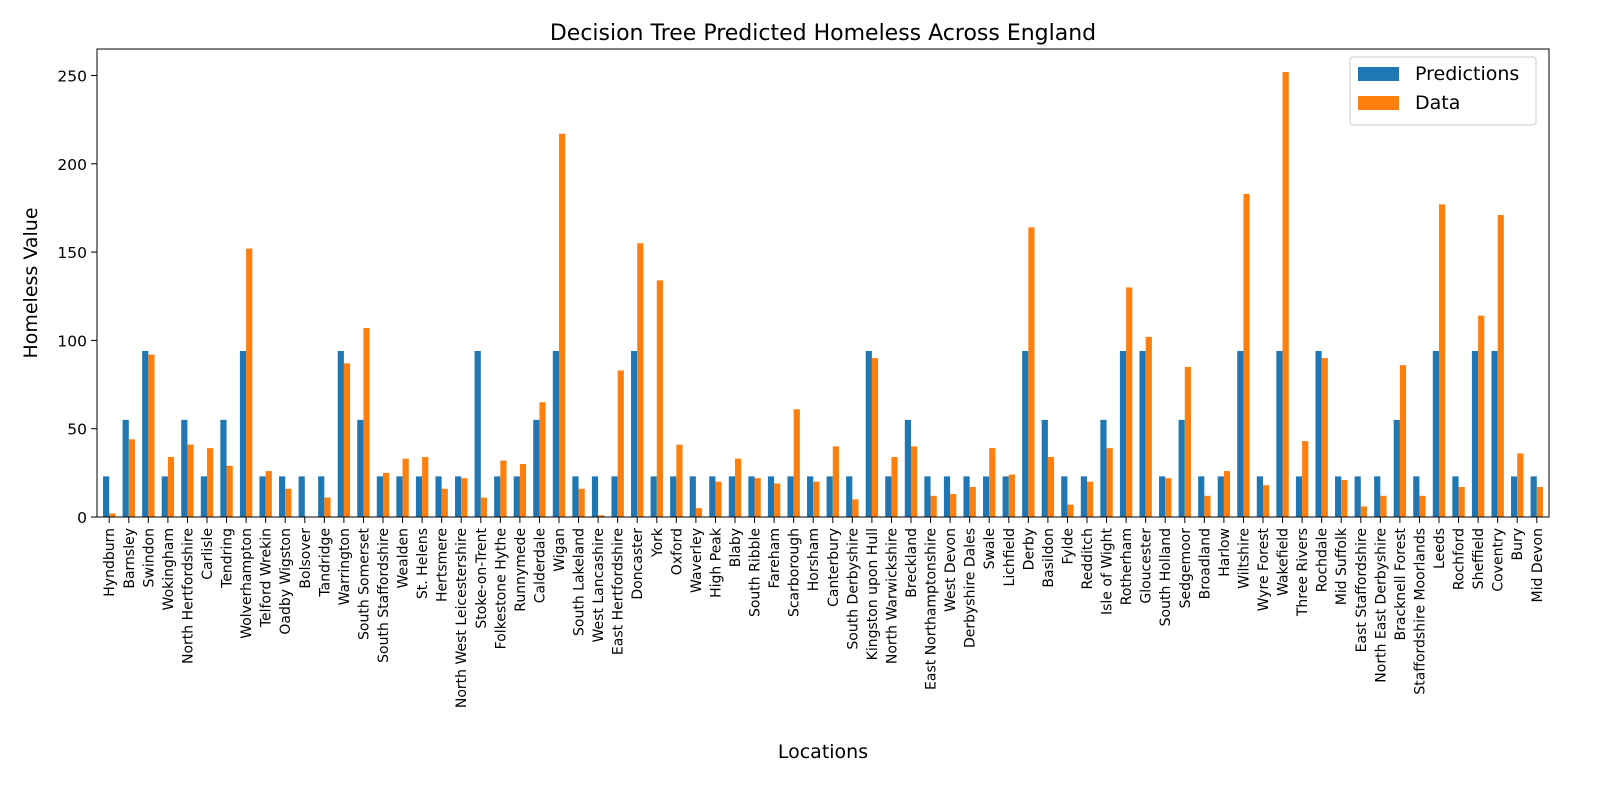 Image resolution: width=1600 pixels, height=800 pixels. Describe the element at coordinates (1420, 611) in the screenshot. I see `x-tick-label: Staffordshire Moorlands` at that location.